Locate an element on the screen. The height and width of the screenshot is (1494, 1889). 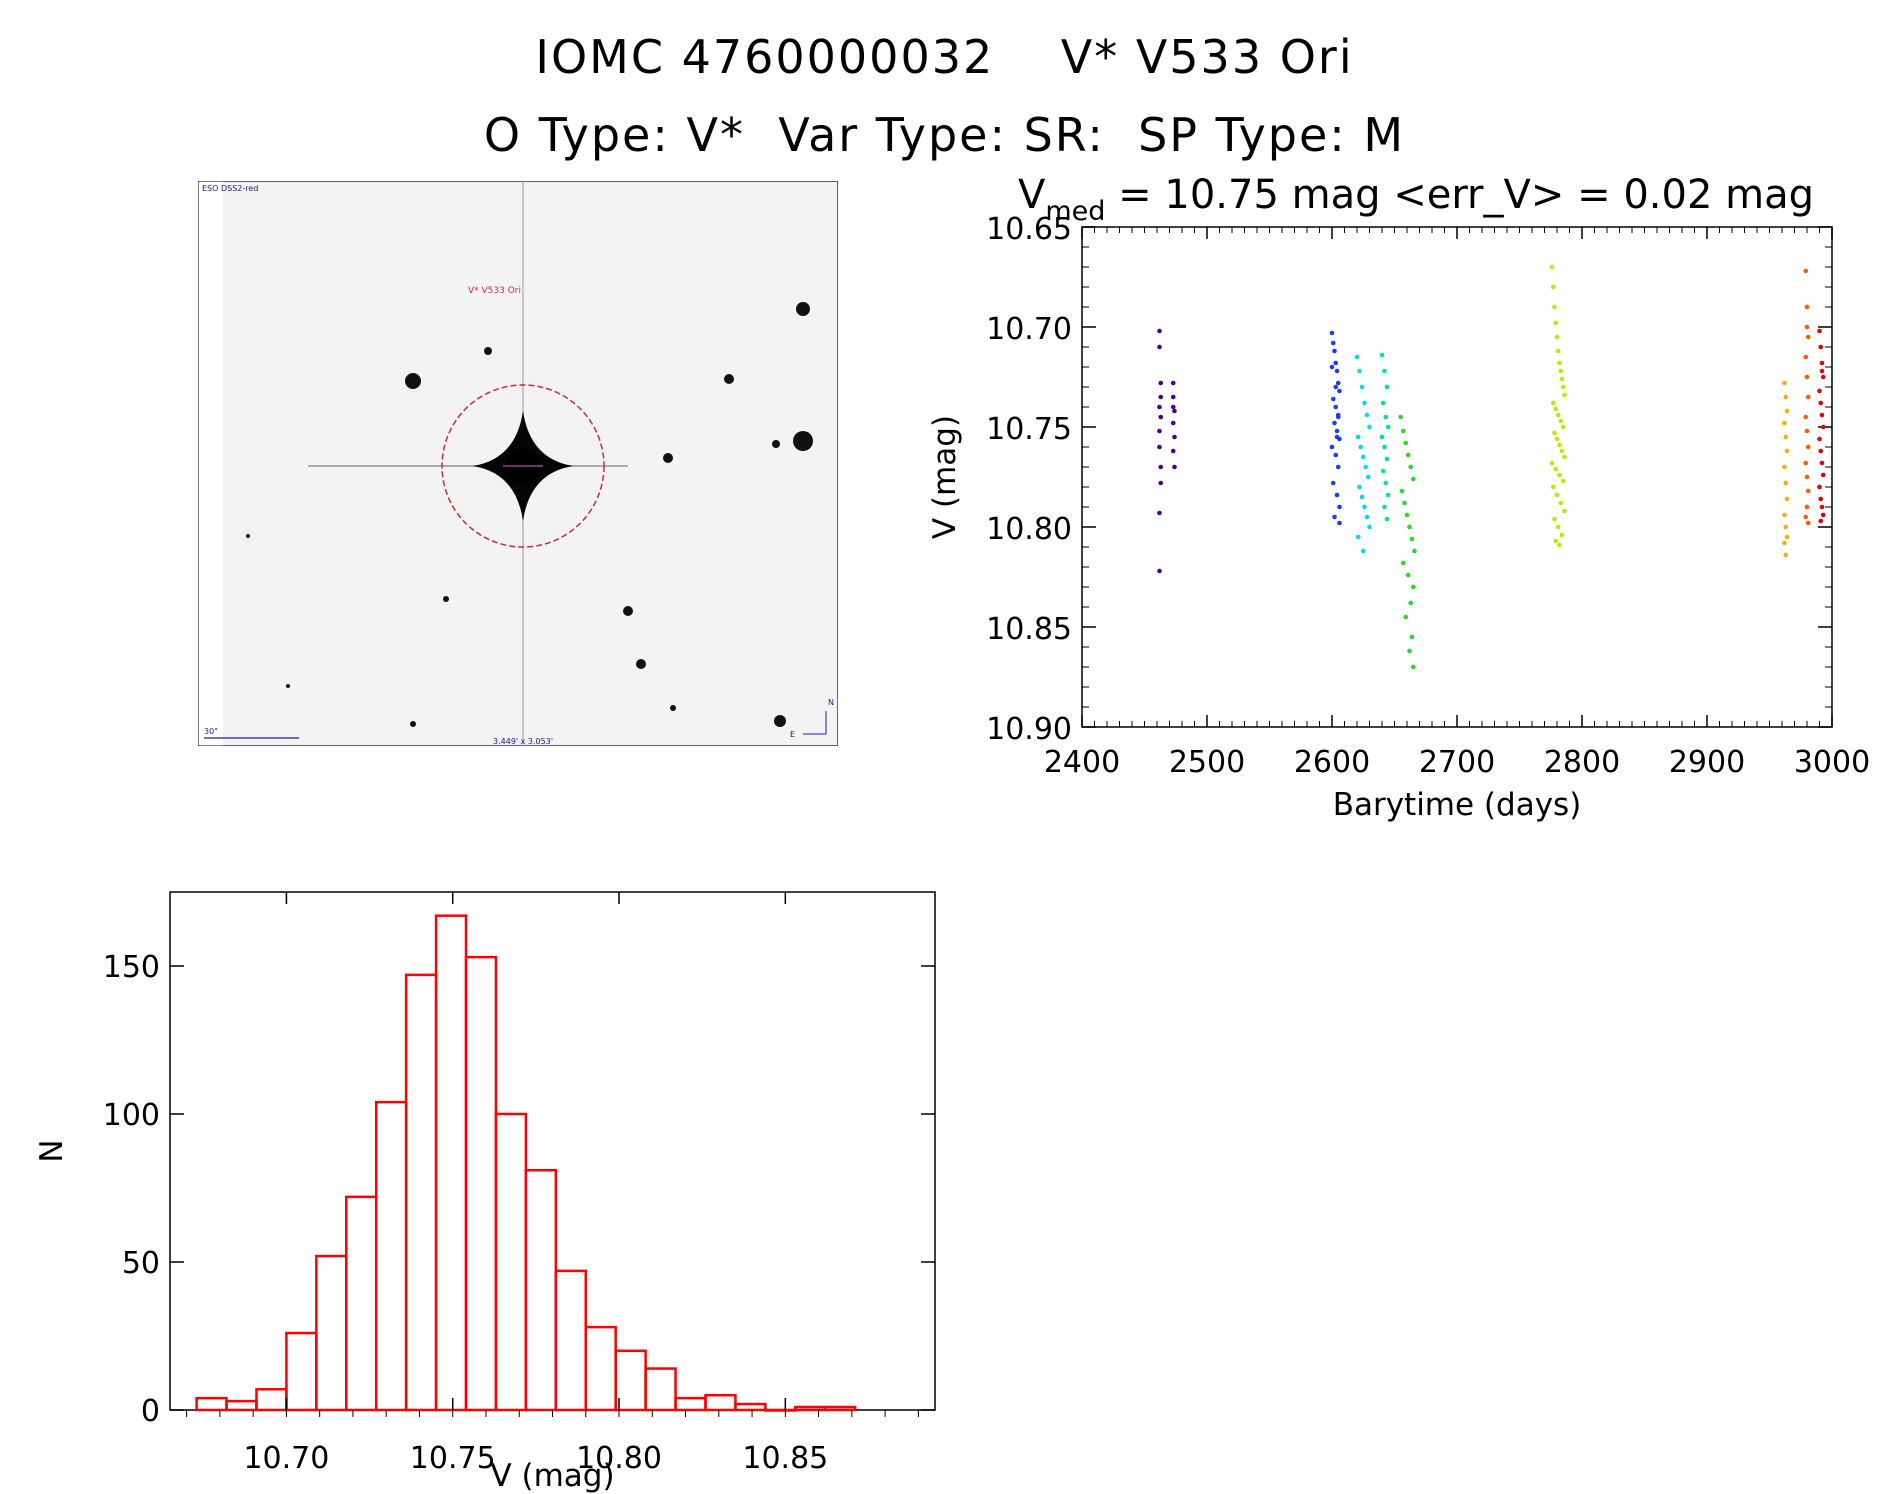
x-tick-label: 2800 is located at coordinates (1582, 762).